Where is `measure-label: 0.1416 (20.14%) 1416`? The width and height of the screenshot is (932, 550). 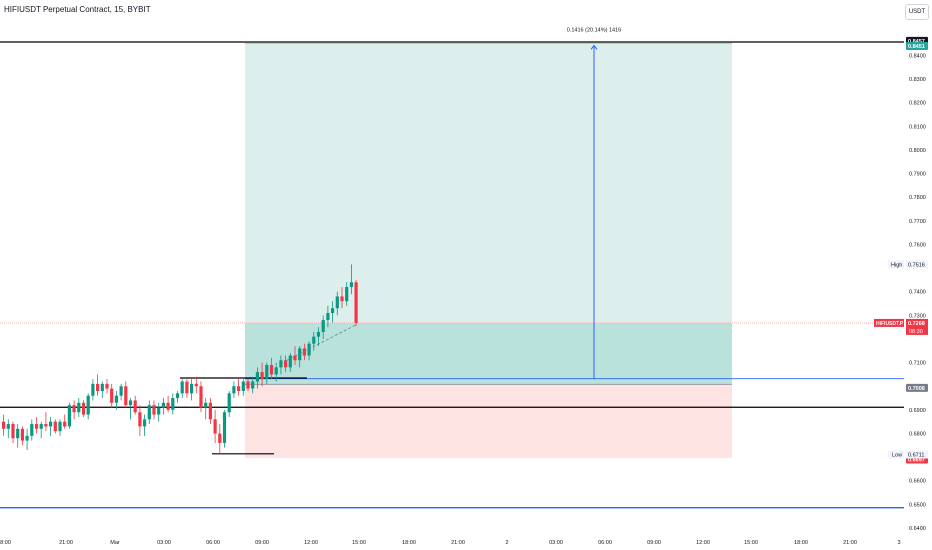 measure-label: 0.1416 (20.14%) 1416 is located at coordinates (594, 30).